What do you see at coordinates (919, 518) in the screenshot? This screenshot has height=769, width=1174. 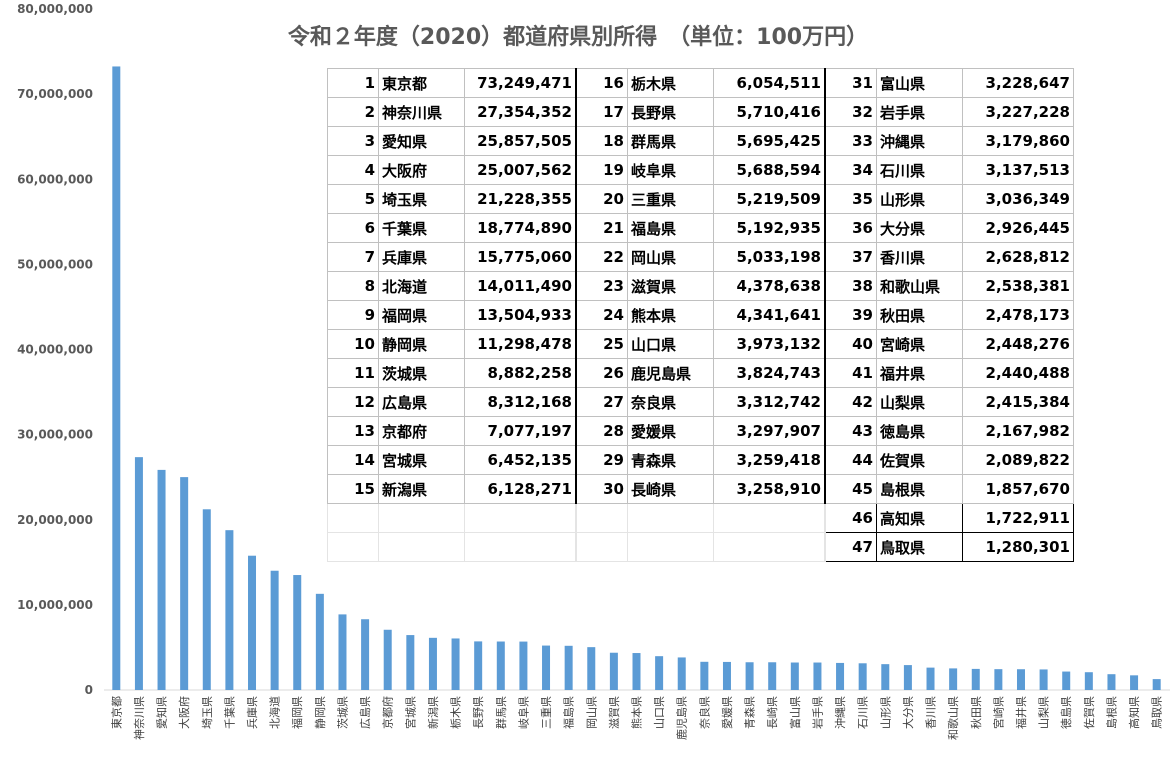 I see `table-cell-name: 高知県` at bounding box center [919, 518].